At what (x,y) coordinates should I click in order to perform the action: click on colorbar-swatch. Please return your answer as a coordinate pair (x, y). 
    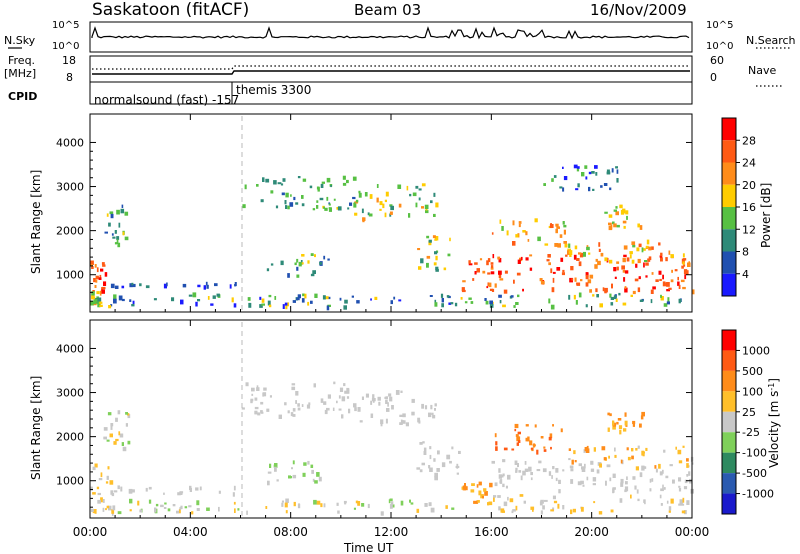
    Looking at the image, I should click on (729, 463).